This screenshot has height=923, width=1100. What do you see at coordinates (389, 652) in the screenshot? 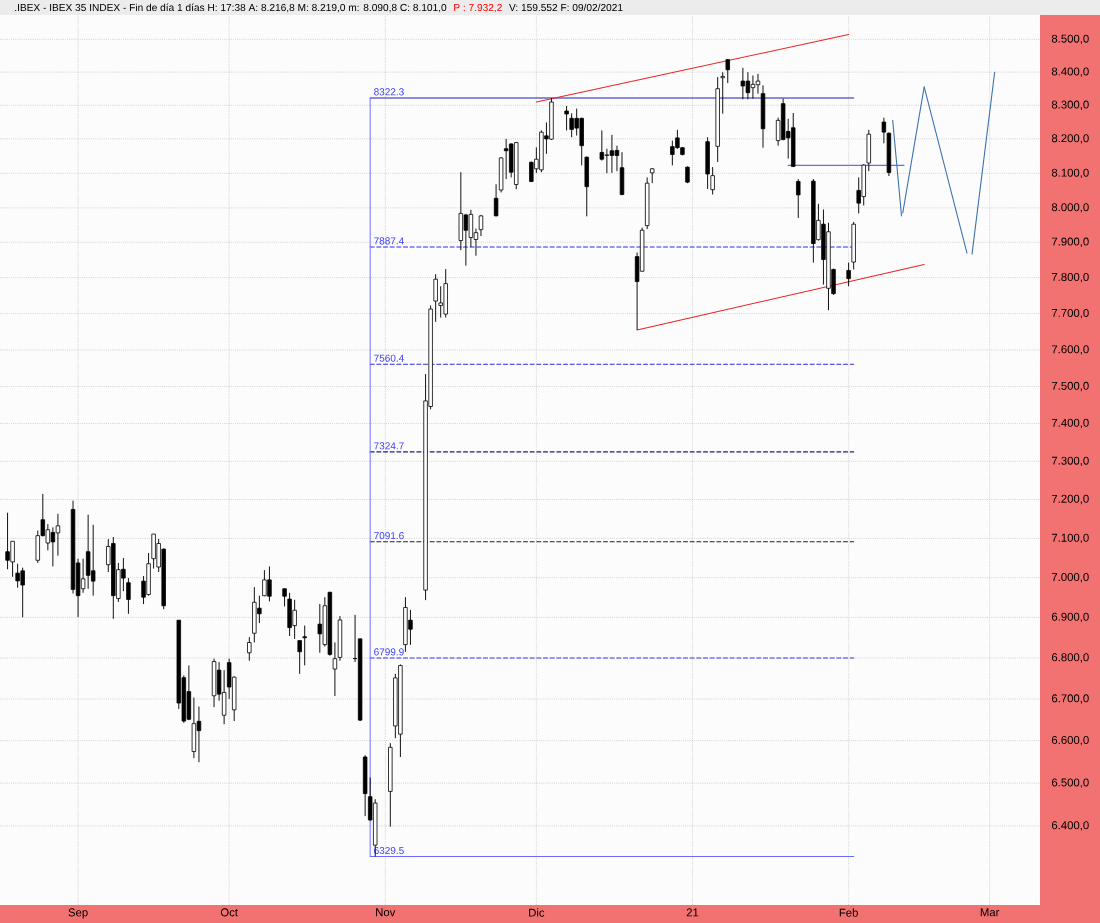
I see `series-label: 6799.9` at bounding box center [389, 652].